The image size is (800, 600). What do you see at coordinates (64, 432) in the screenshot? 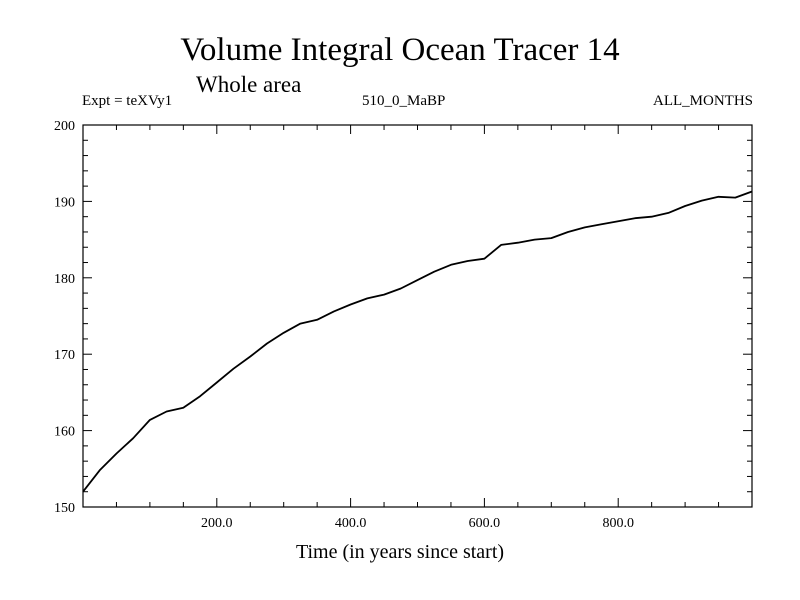
I see `y-tick-label: 160` at bounding box center [64, 432].